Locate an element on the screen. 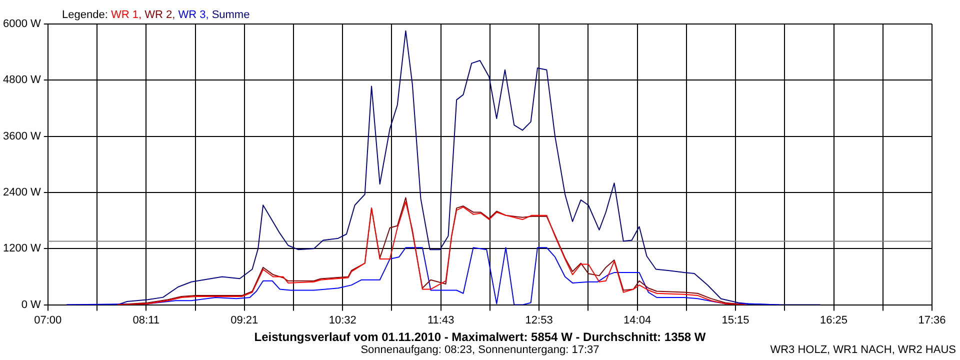 This screenshot has height=360, width=960. y-tick-label: 6000 W is located at coordinates (22, 24).